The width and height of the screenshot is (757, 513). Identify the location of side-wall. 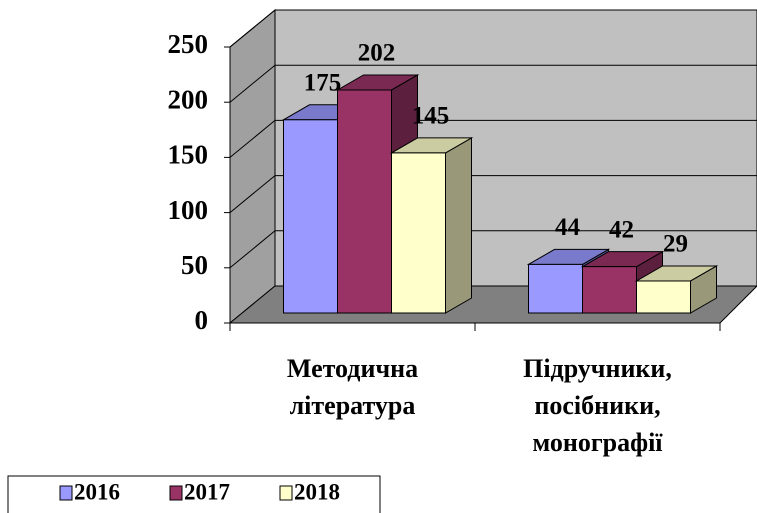
(252, 166).